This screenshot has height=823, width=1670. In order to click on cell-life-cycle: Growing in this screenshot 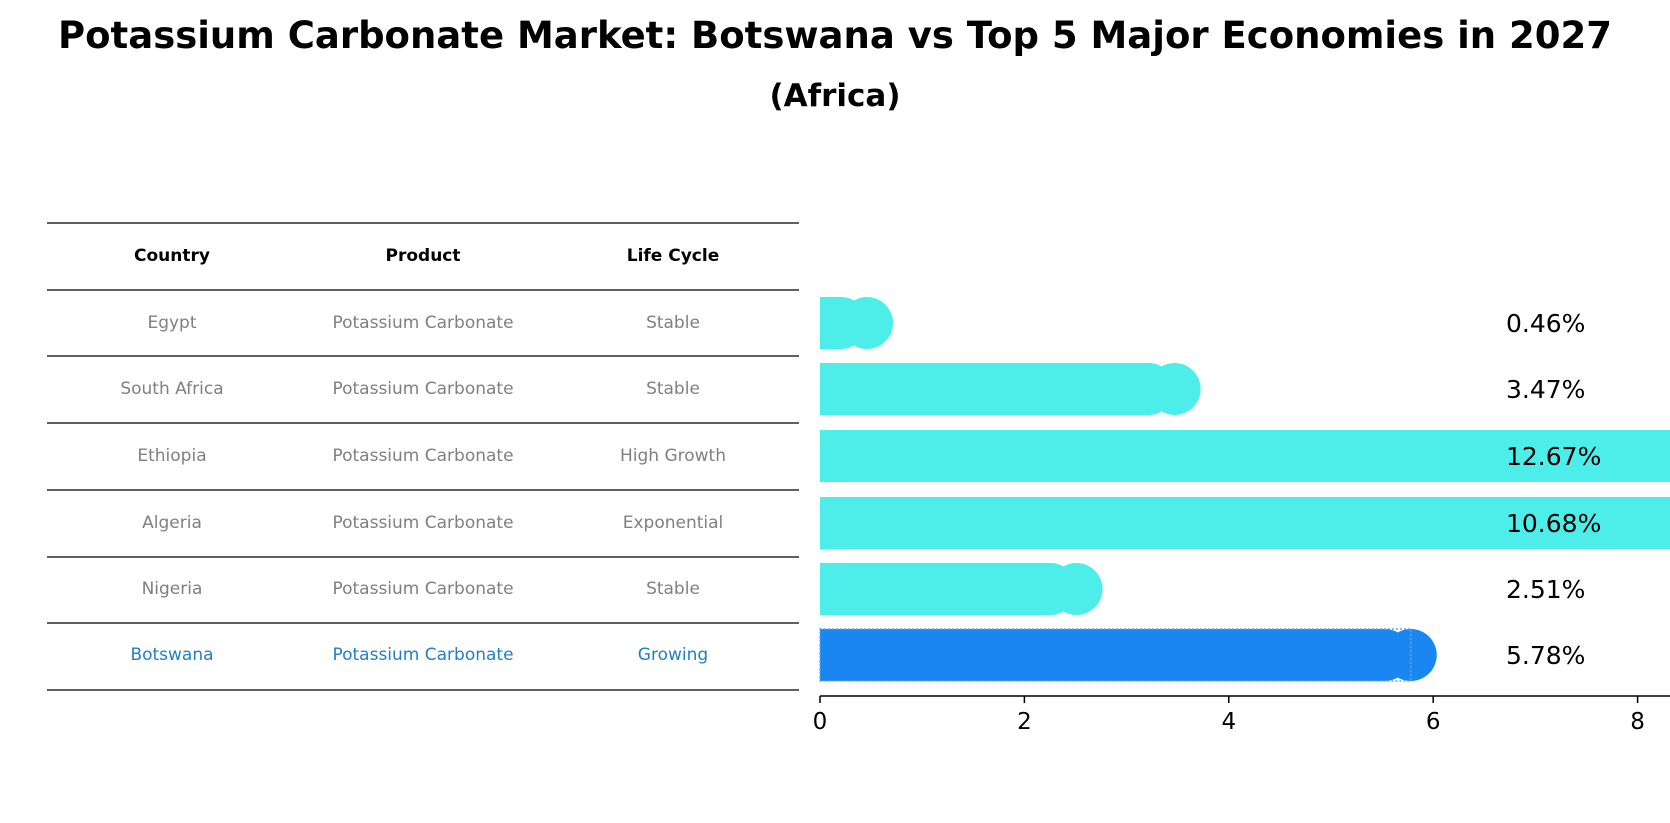, I will do `click(673, 655)`.